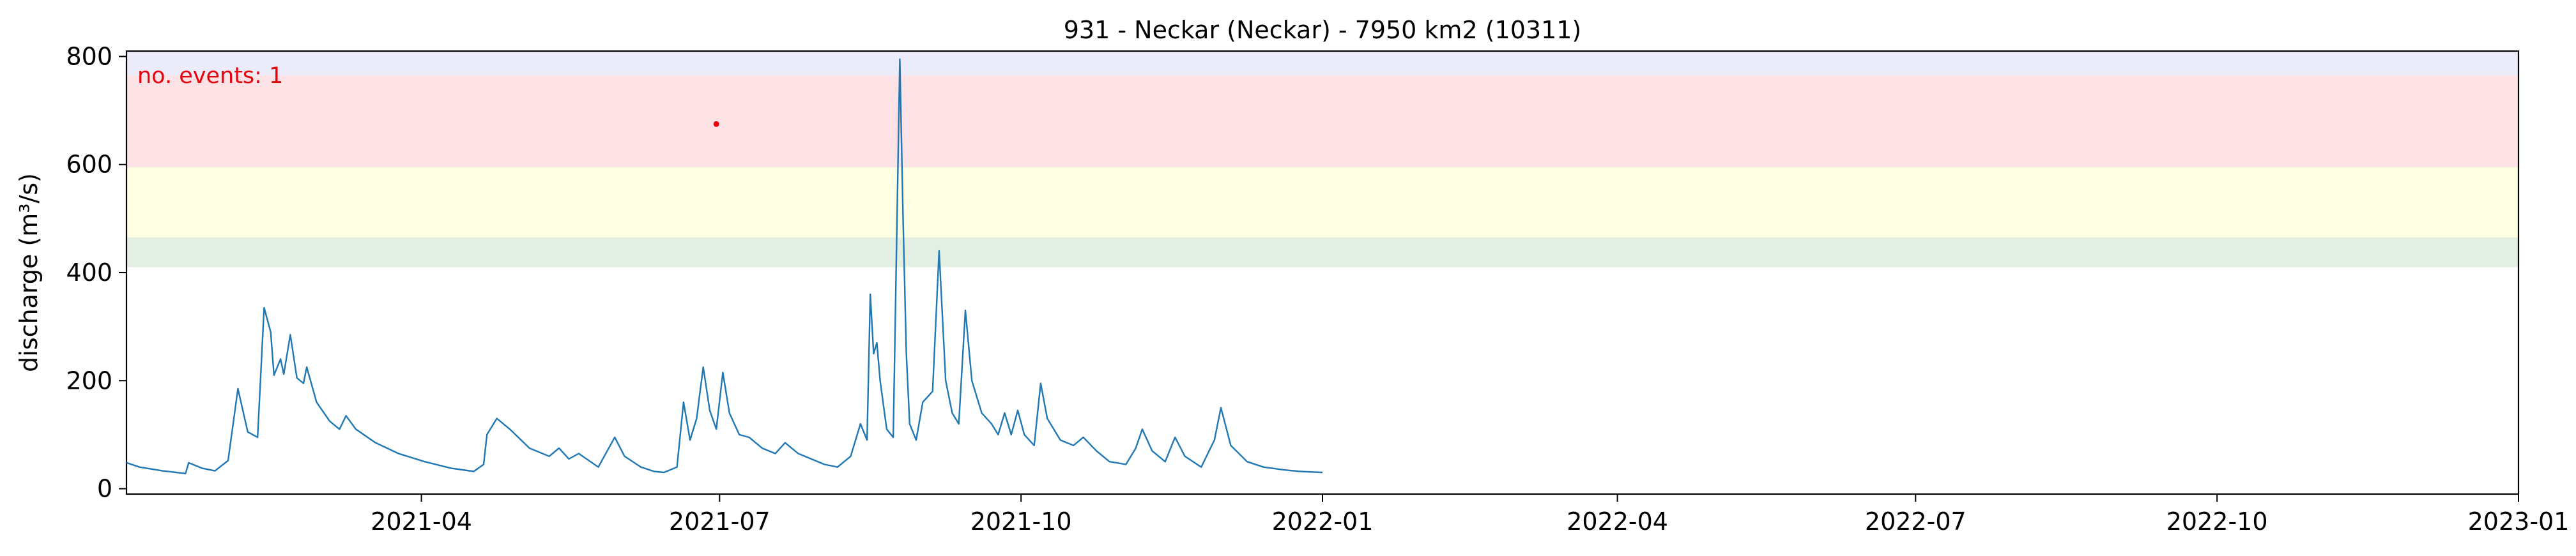  Describe the element at coordinates (2519, 521) in the screenshot. I see `x-tick-label-8: 2023-01` at that location.